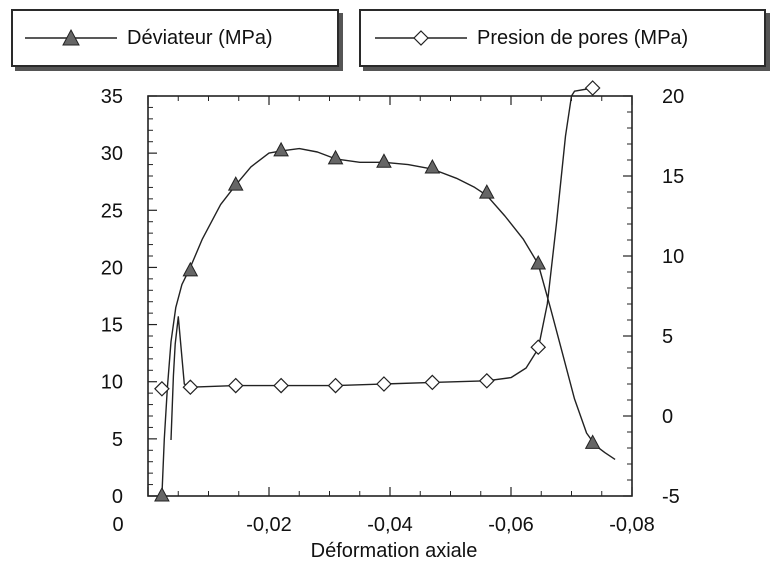 The width and height of the screenshot is (779, 564). What do you see at coordinates (583, 37) in the screenshot?
I see `legend-label-pore-pressure: Presion de pores (MPa)` at bounding box center [583, 37].